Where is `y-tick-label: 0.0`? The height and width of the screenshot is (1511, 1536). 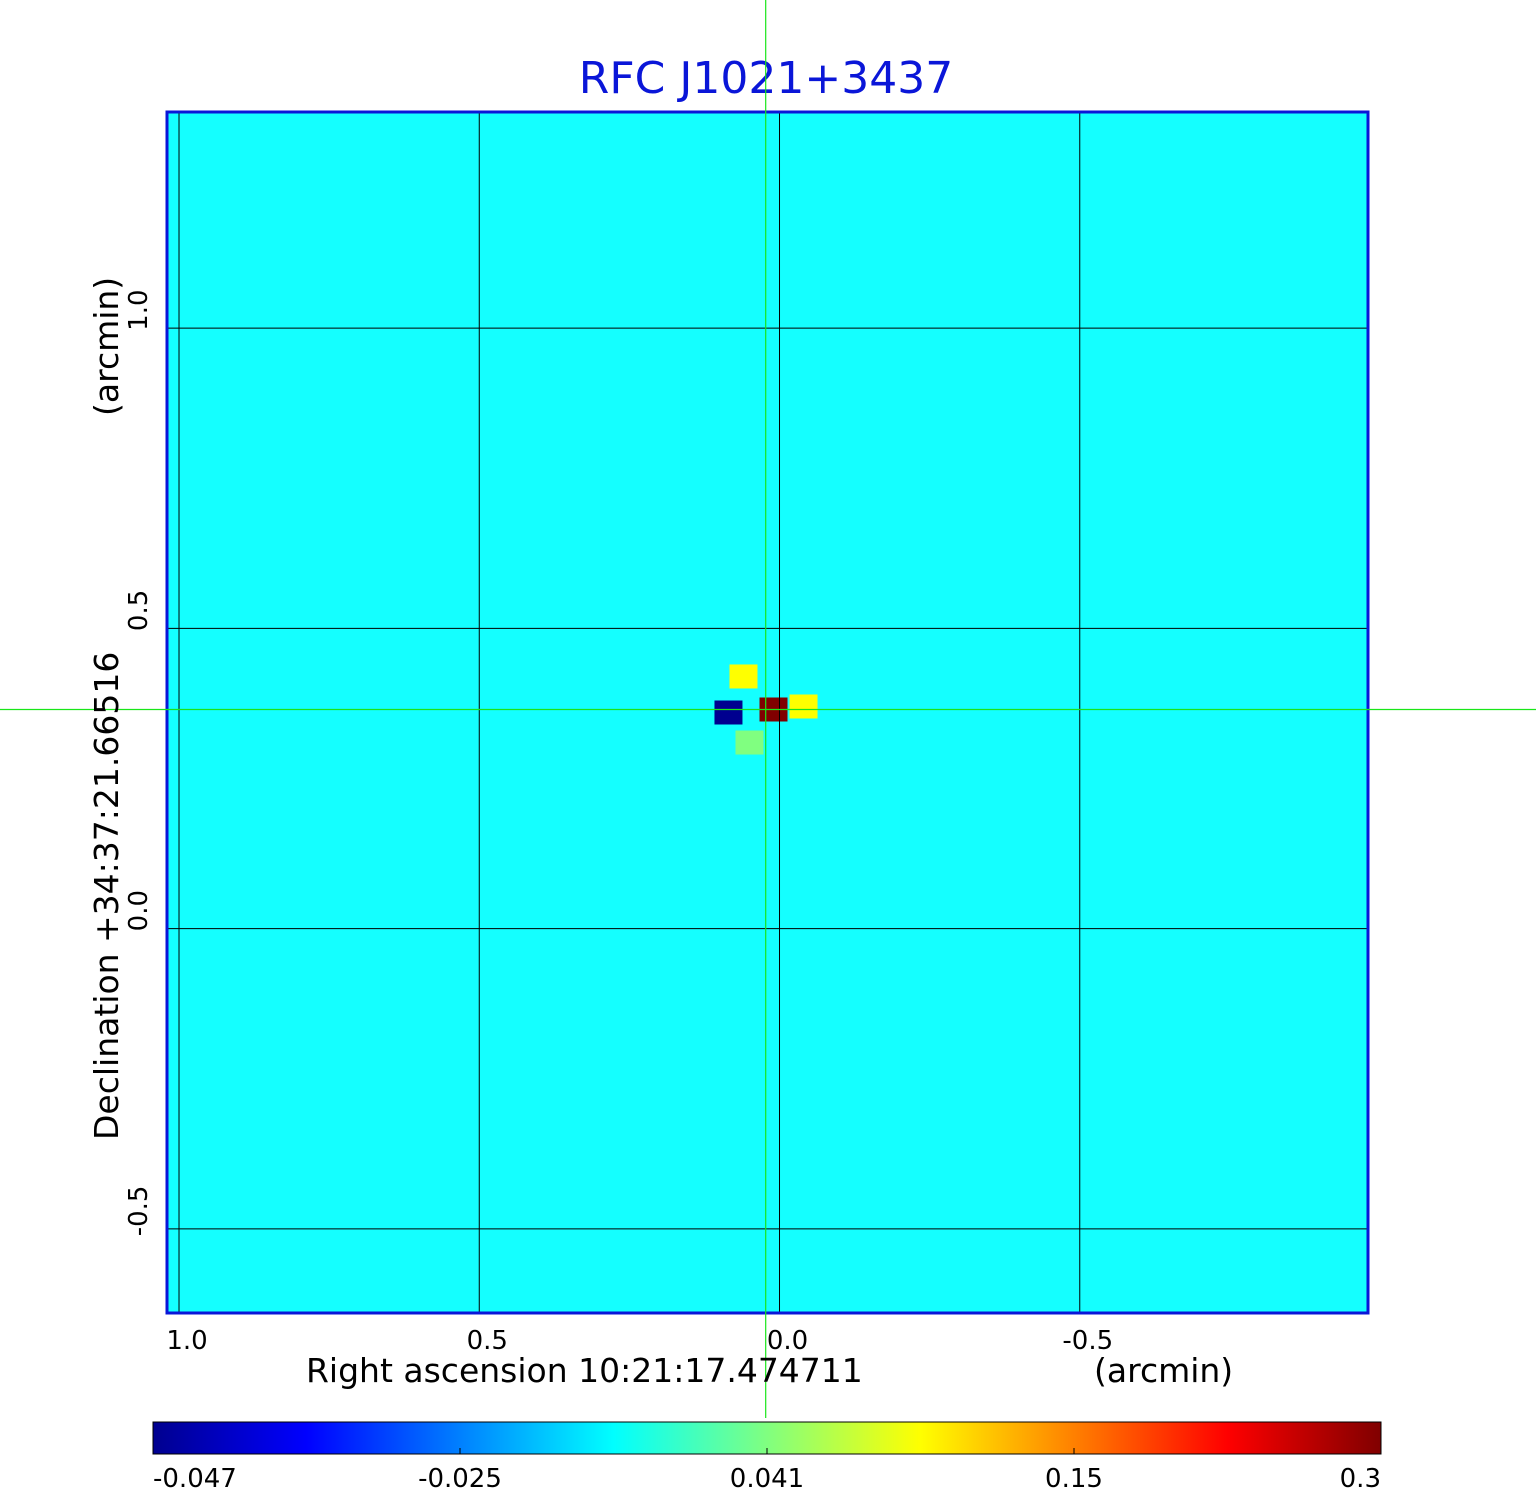
y-tick-label: 0.0 is located at coordinates (139, 910).